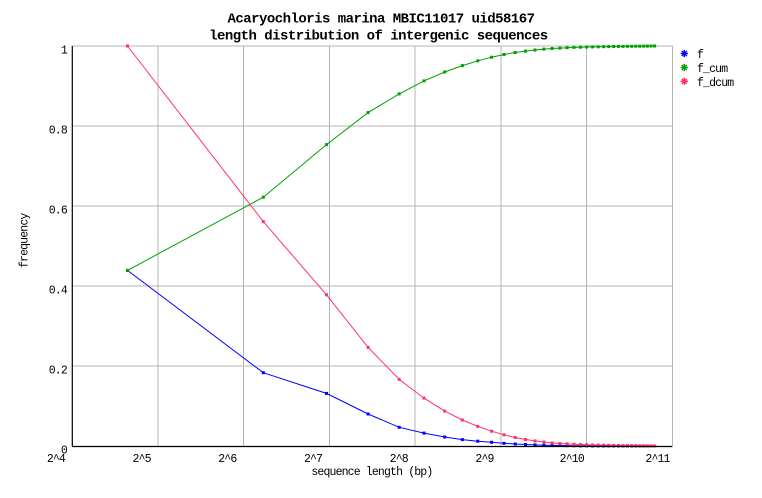  I want to click on svg-text: 2^10, so click(572, 459).